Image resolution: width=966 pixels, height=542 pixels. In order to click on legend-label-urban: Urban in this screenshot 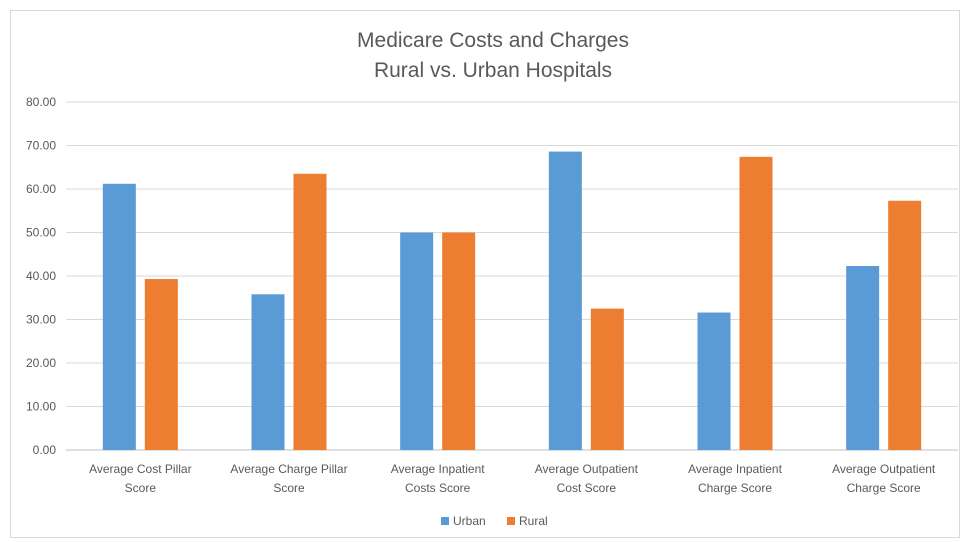, I will do `click(469, 521)`.